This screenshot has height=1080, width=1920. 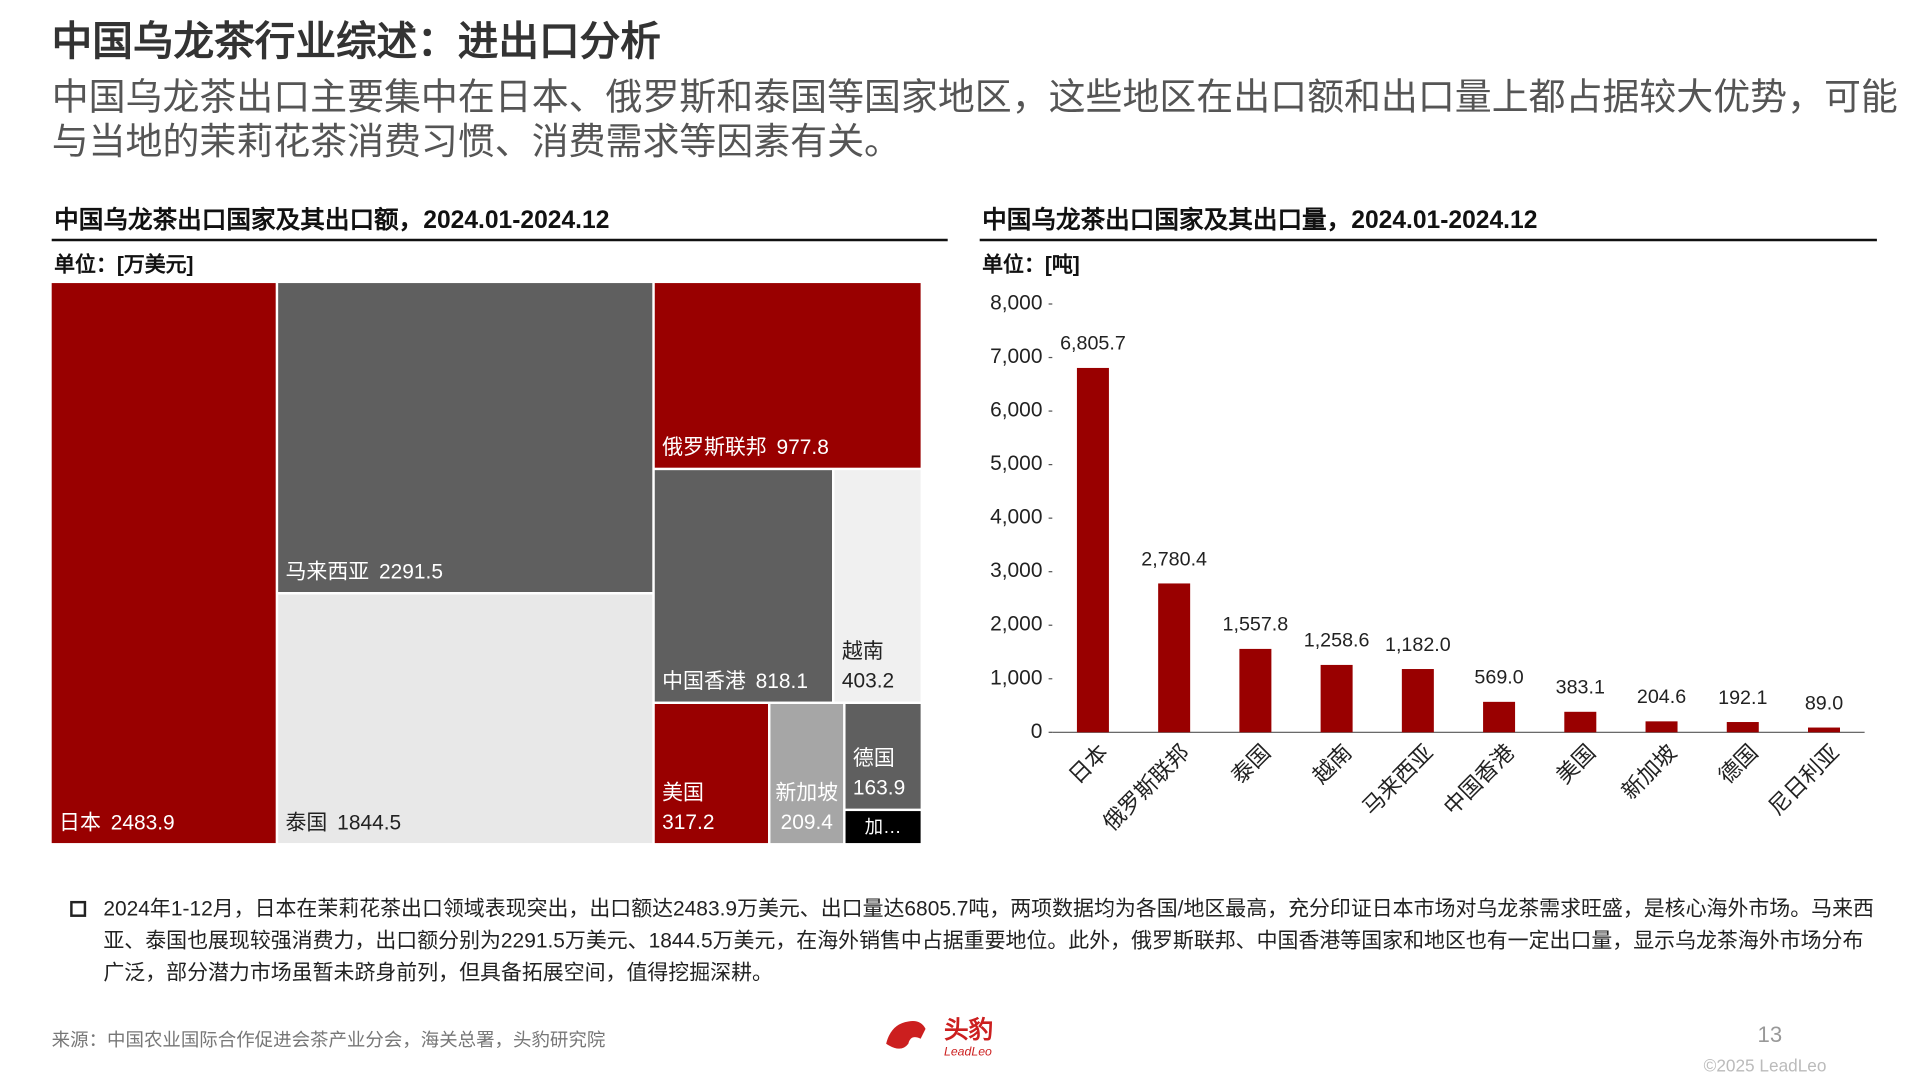 What do you see at coordinates (1146, 788) in the screenshot?
I see `x-tick-label: 俄罗斯联邦` at bounding box center [1146, 788].